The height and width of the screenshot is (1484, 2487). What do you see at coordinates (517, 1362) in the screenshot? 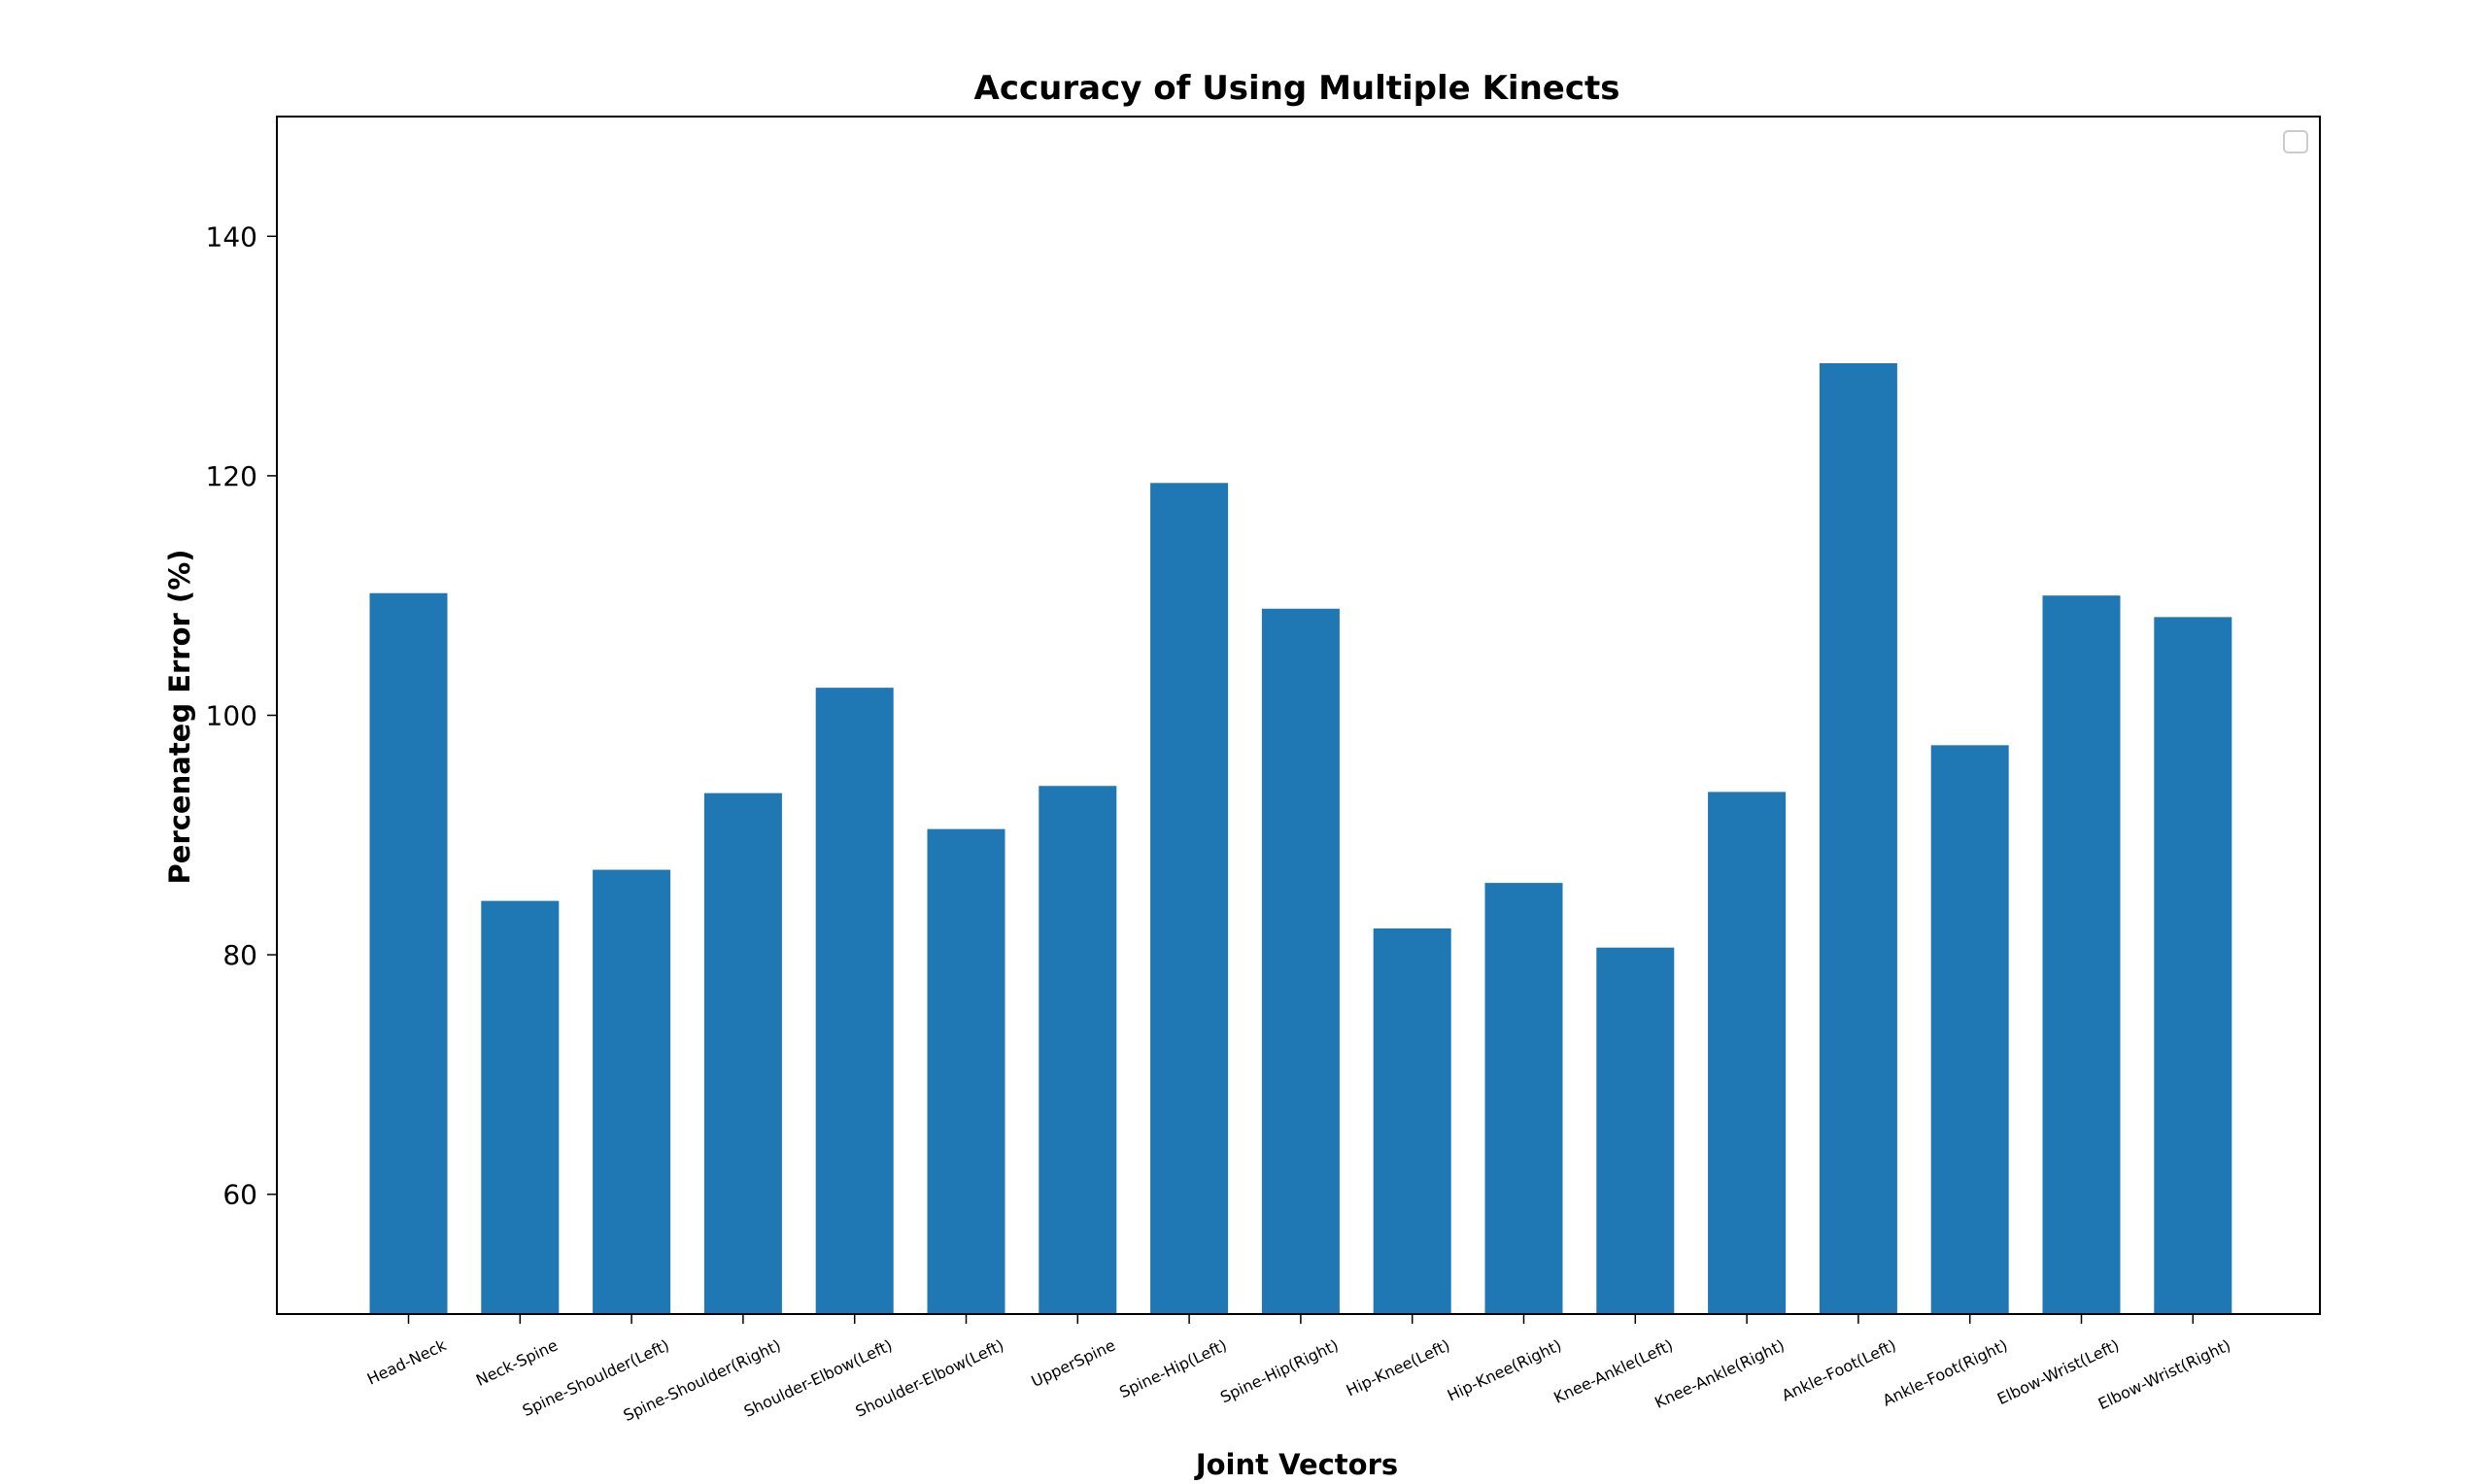
I see `x-tick-label: Neck-Spine` at bounding box center [517, 1362].